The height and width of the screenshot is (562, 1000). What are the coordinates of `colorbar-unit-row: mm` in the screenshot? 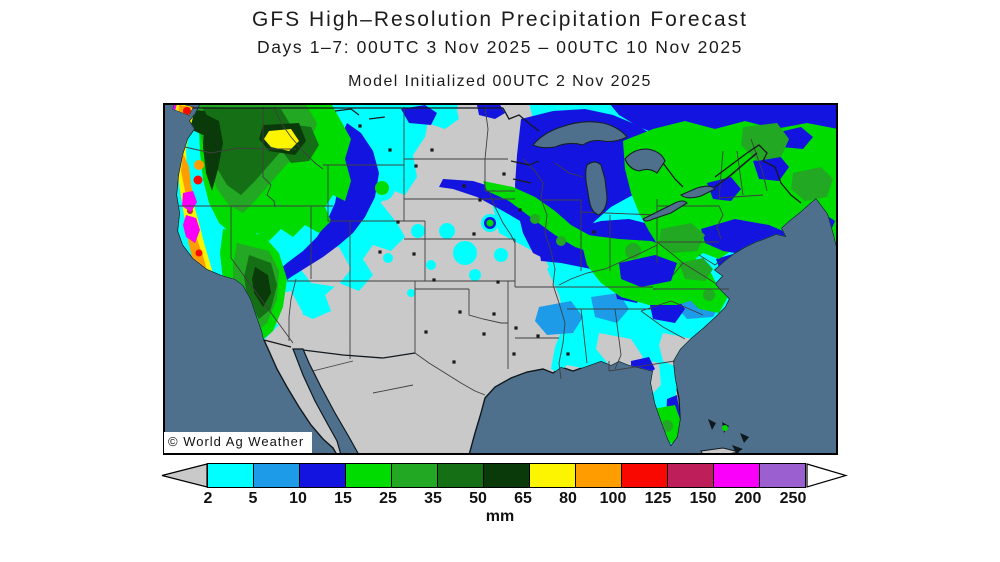 It's located at (496, 517).